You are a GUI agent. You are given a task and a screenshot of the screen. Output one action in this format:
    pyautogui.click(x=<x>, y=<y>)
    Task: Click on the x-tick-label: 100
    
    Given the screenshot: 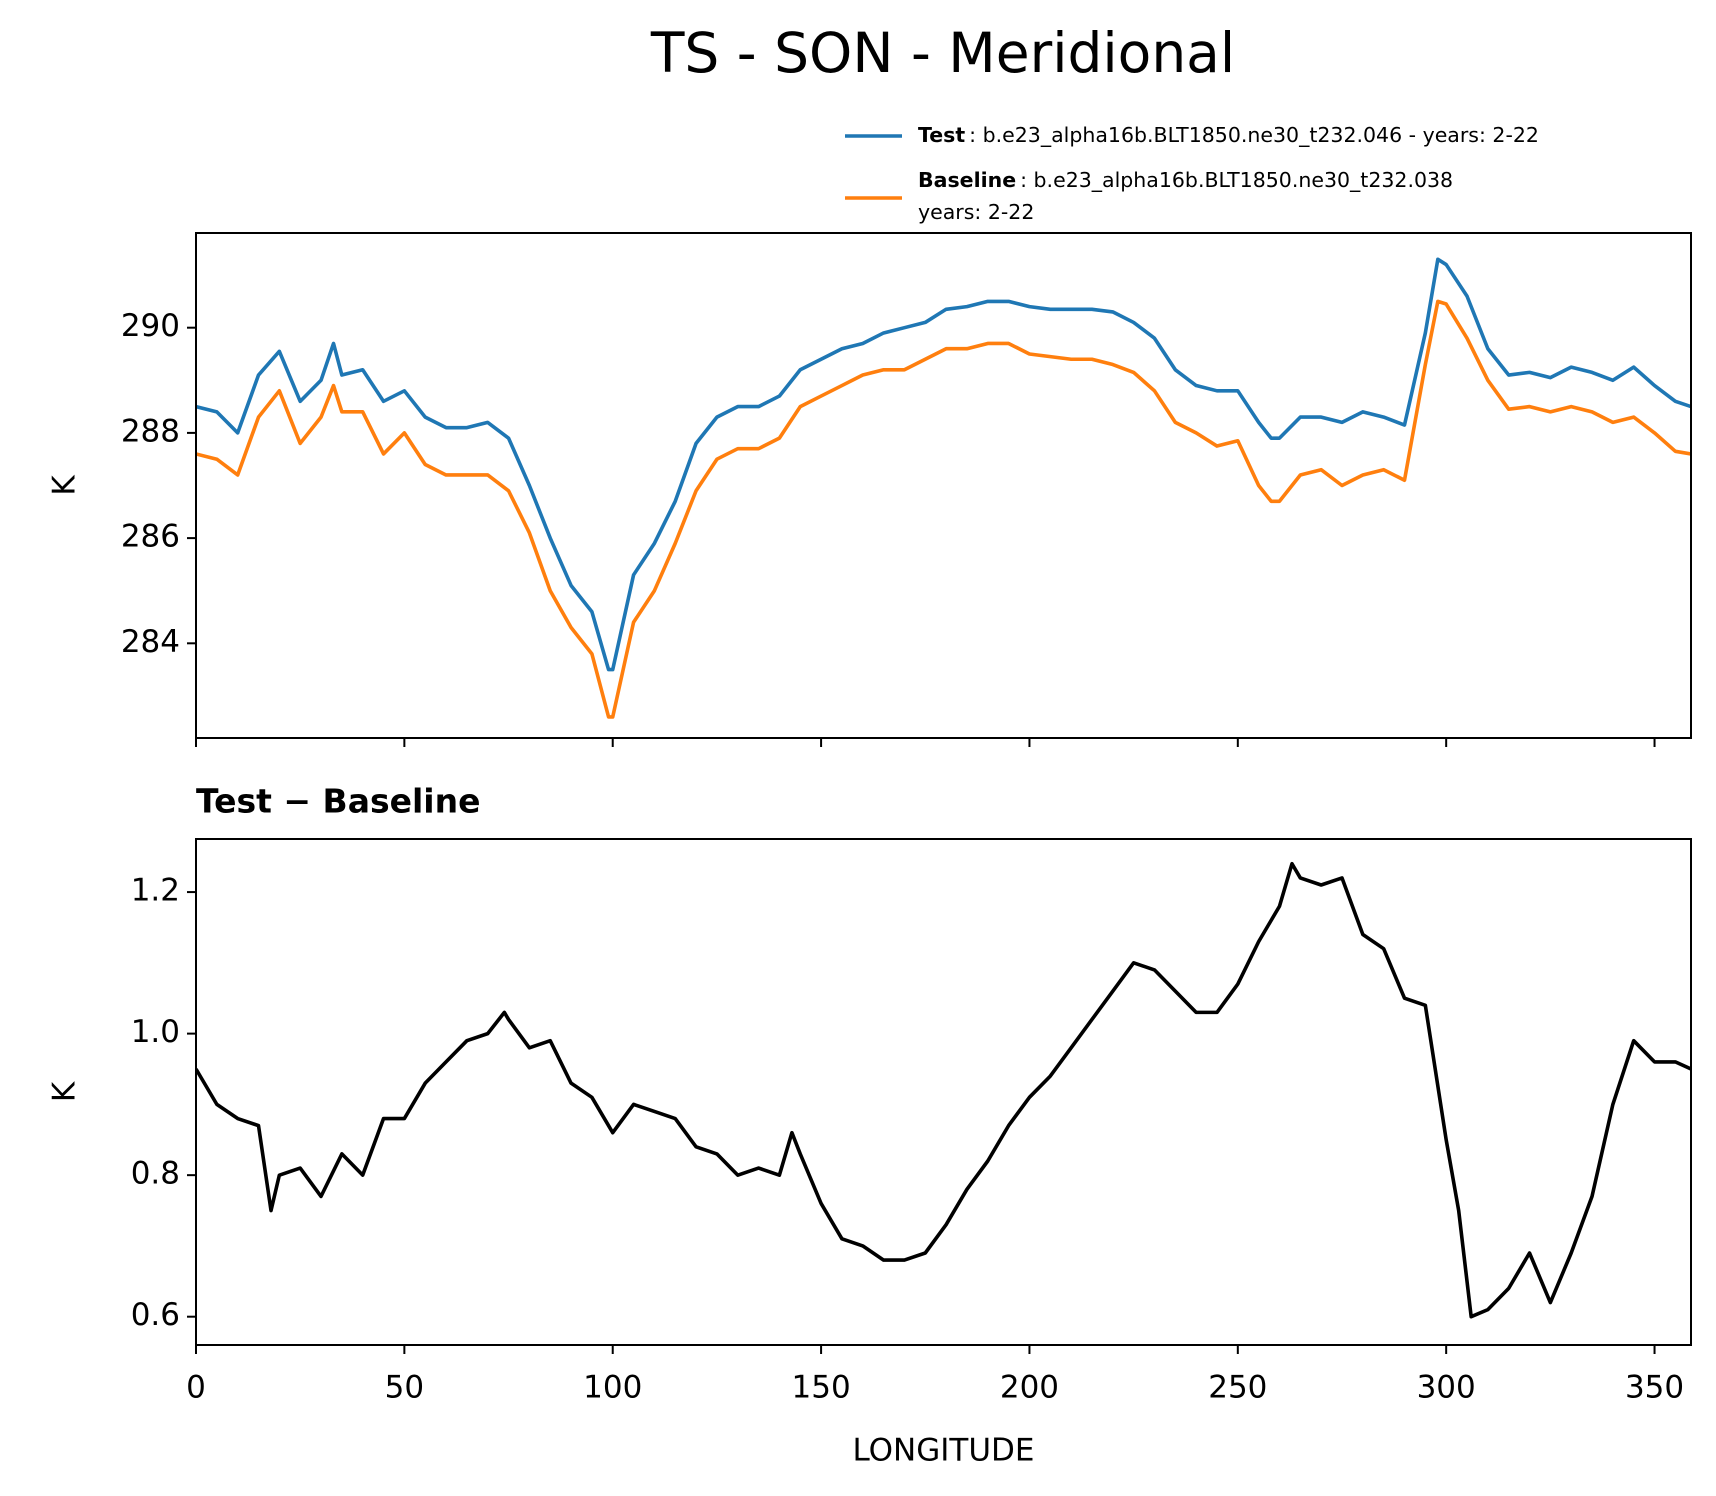 What is the action you would take?
    pyautogui.click(x=612, y=1388)
    